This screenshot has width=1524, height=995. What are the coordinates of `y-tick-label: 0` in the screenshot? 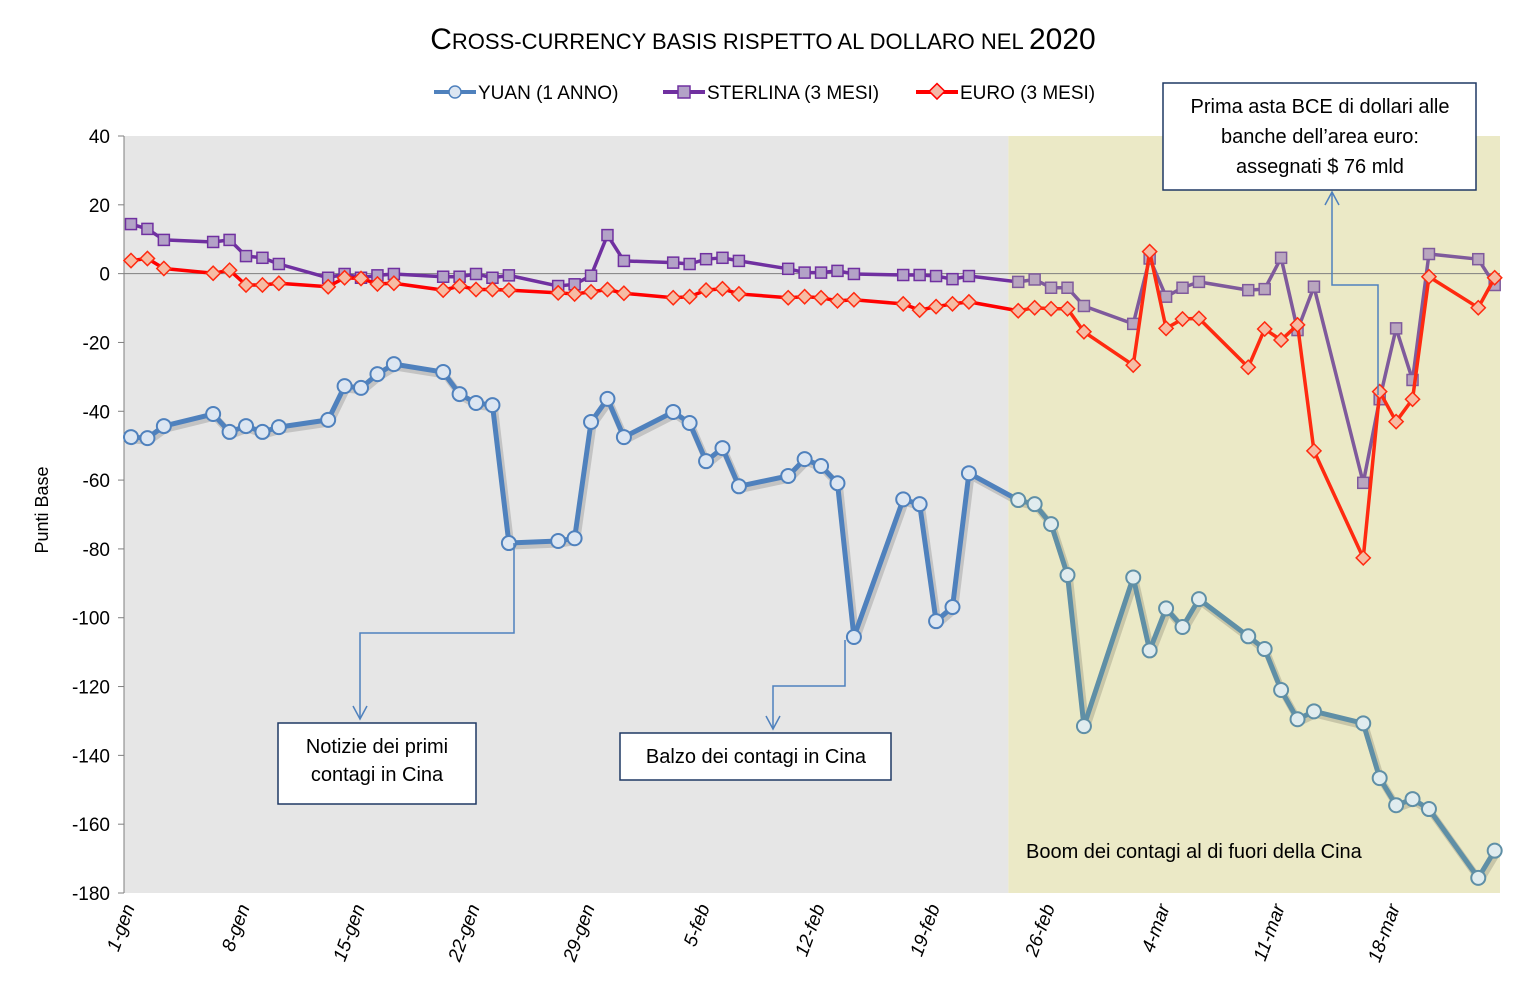 It's located at (104, 275).